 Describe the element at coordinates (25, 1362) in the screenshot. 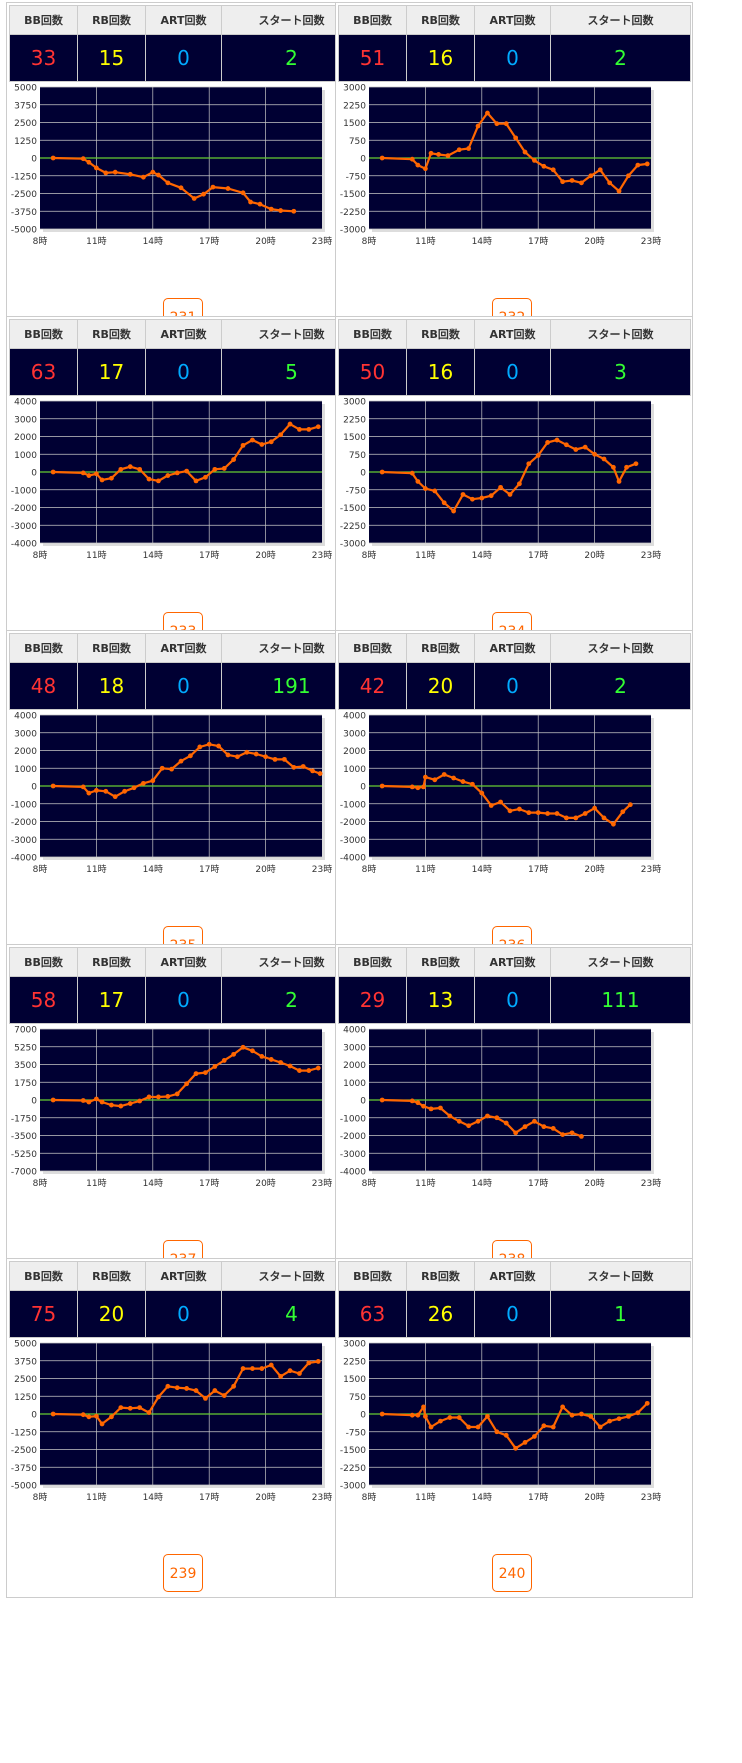

I see `y-tick-label: 3750` at that location.